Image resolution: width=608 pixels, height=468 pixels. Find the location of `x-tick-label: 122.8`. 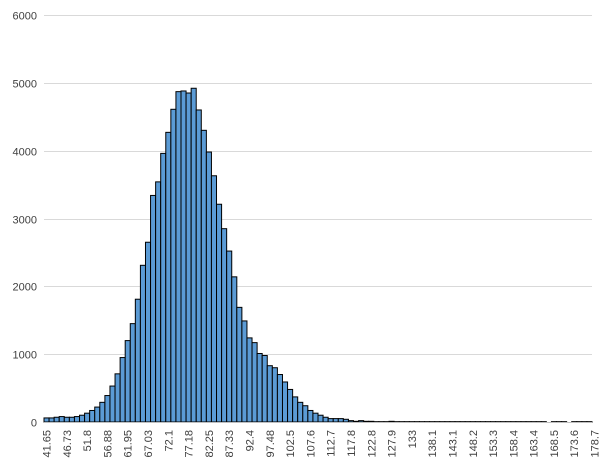

x-tick-label: 122.8 is located at coordinates (372, 444).